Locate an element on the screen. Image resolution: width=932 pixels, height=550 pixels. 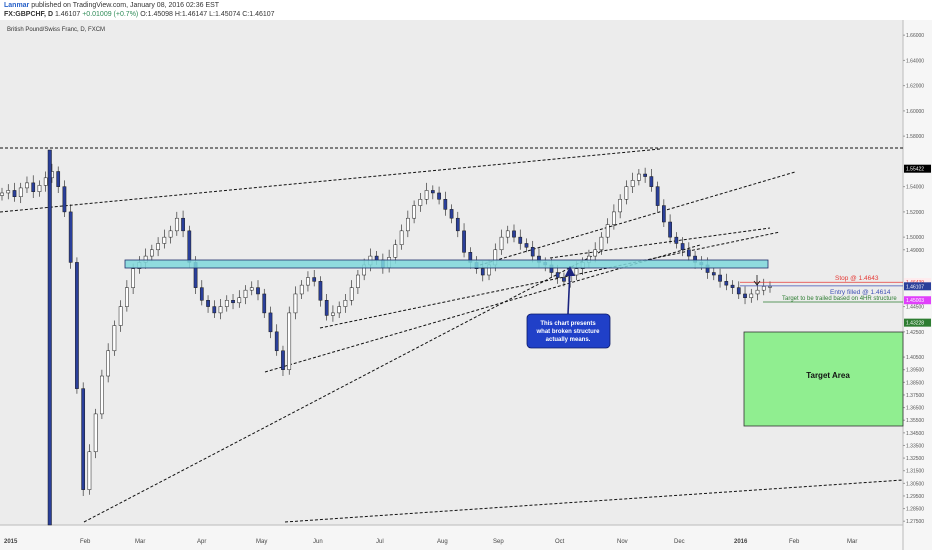
chart-title: British Pound/Swiss Franc, D, FXCM is located at coordinates (56, 30).